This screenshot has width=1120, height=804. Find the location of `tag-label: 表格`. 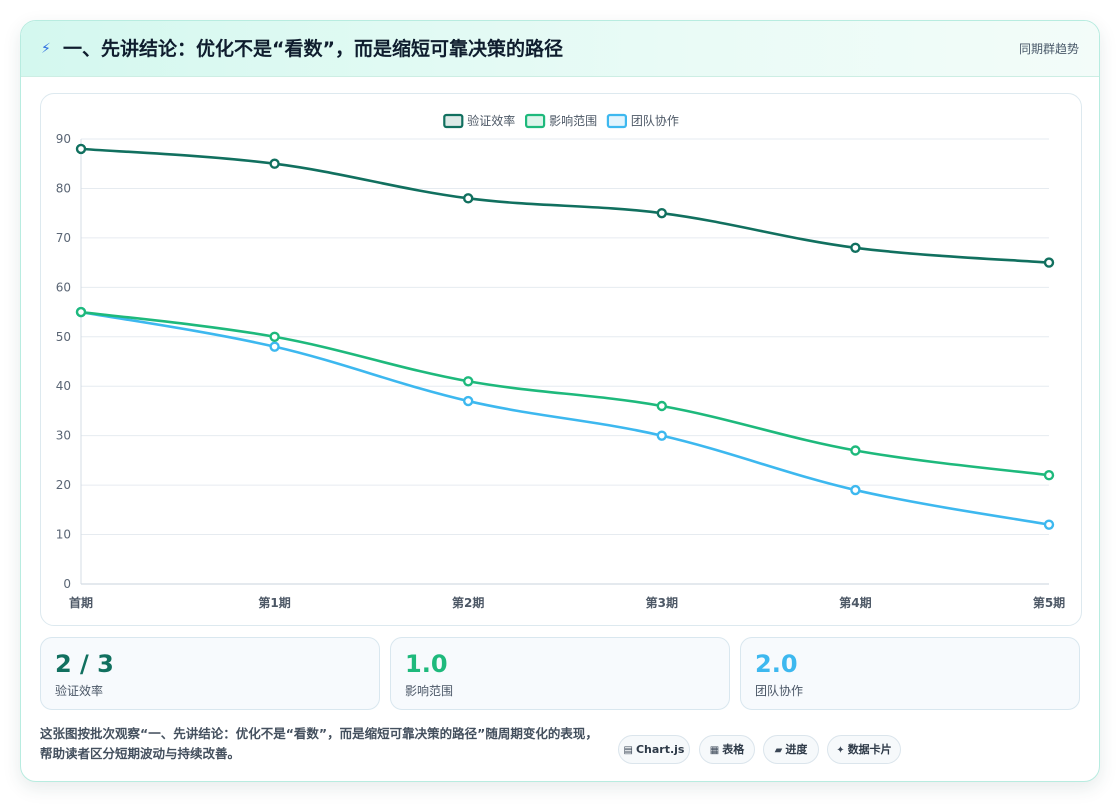

tag-label: 表格 is located at coordinates (733, 749).